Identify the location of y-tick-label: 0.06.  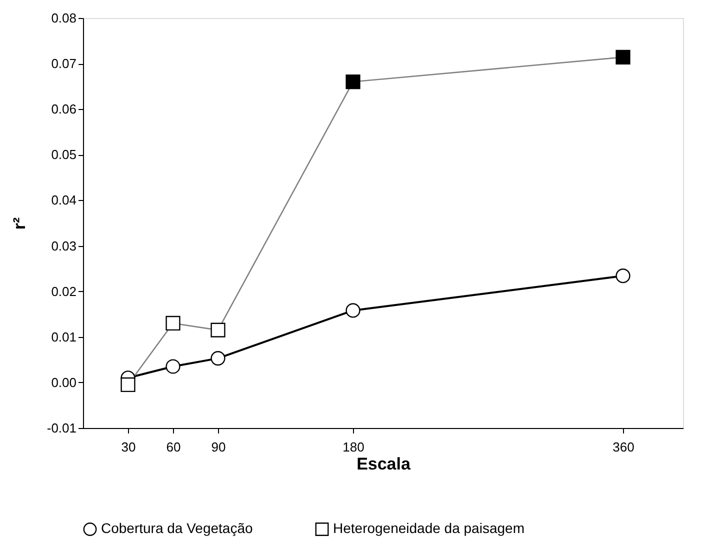
(63, 109).